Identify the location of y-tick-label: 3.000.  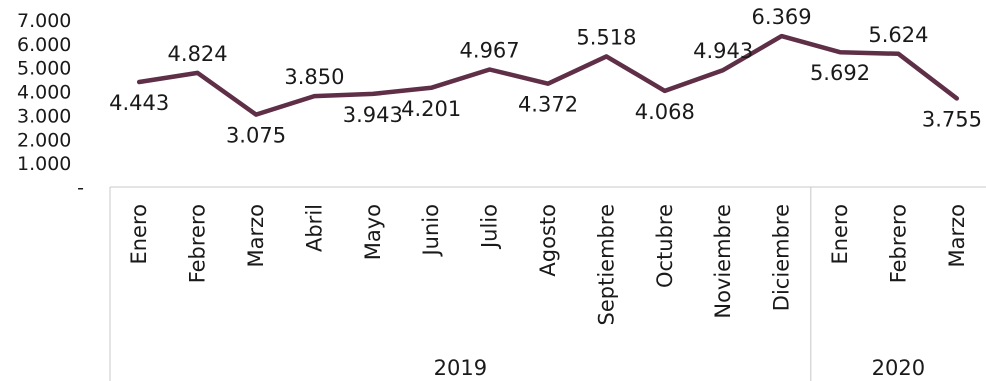
(44, 116).